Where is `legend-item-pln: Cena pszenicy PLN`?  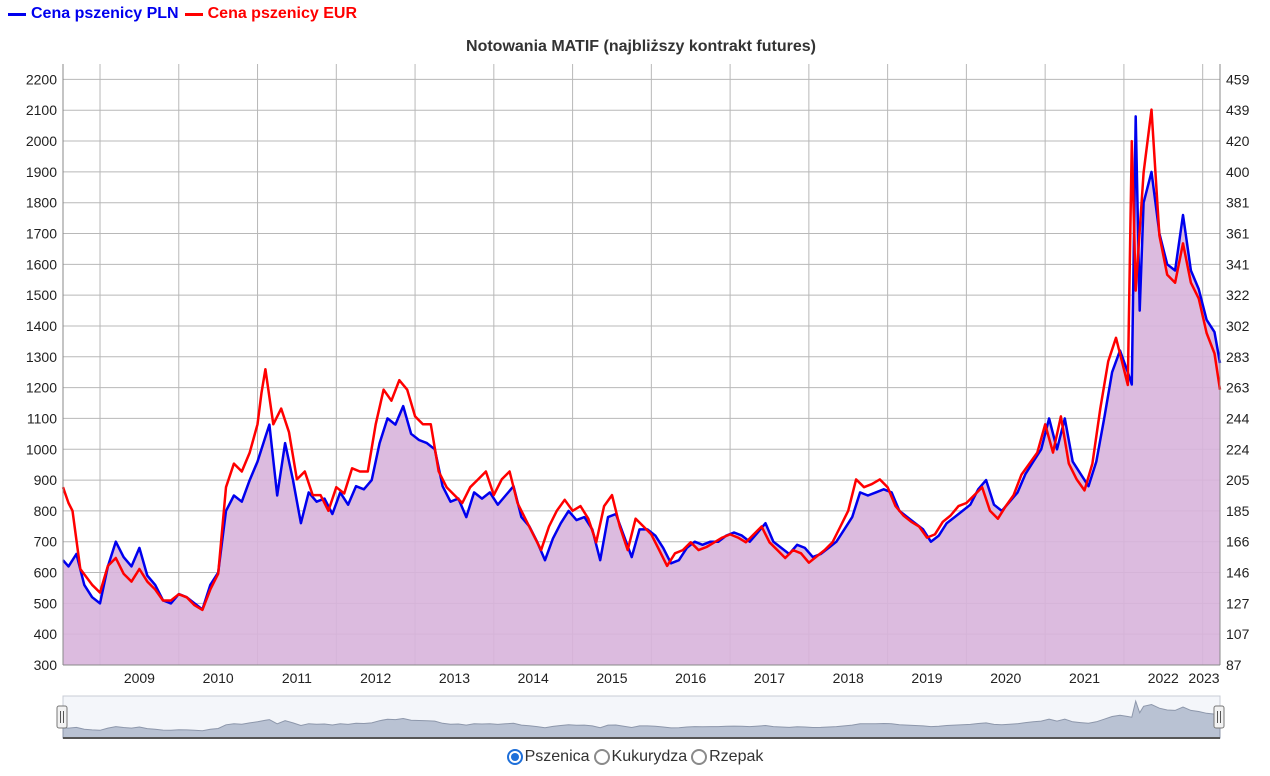 legend-item-pln: Cena pszenicy PLN is located at coordinates (93, 14).